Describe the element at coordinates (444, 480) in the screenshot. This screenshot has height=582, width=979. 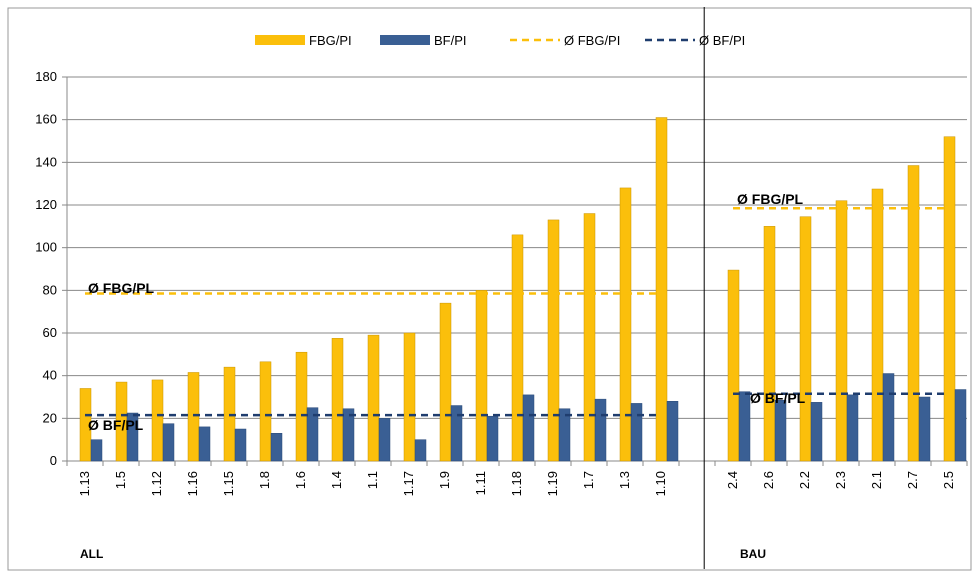
I see `x-tick-label: 1.9` at that location.